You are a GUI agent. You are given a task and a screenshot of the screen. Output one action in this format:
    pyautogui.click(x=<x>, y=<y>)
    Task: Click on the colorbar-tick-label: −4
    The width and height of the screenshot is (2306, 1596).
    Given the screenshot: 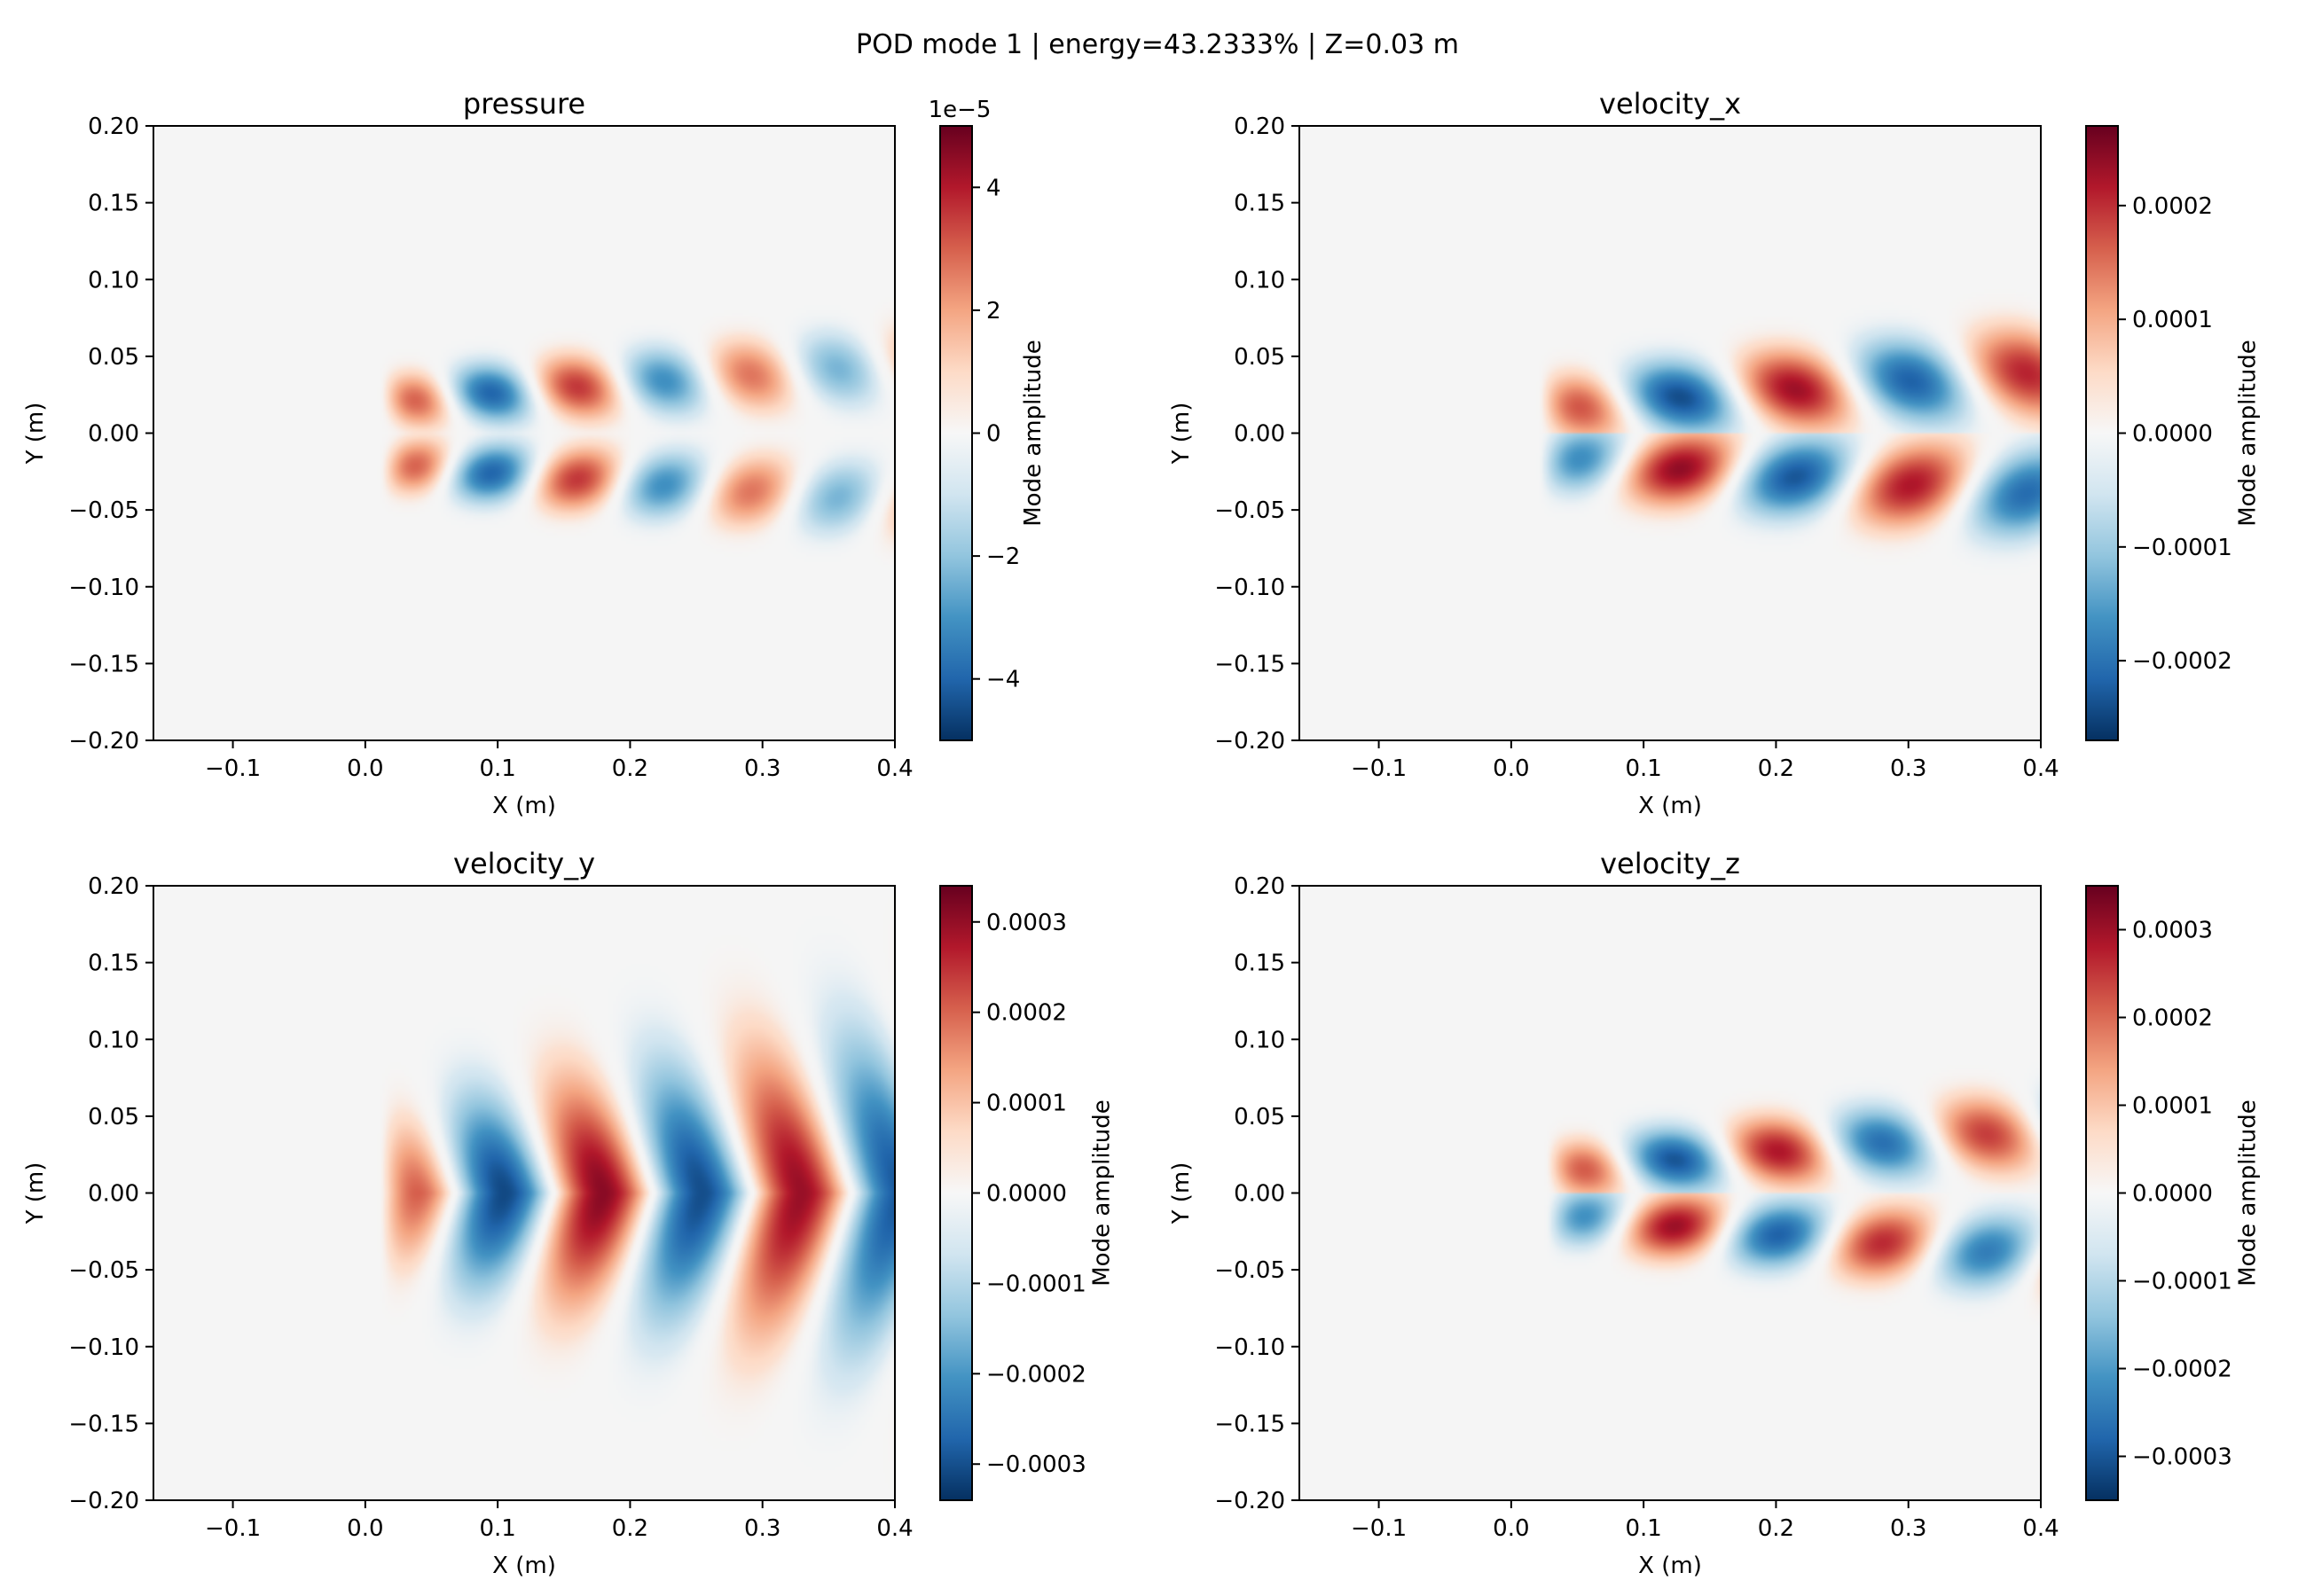 What is the action you would take?
    pyautogui.click(x=1003, y=680)
    